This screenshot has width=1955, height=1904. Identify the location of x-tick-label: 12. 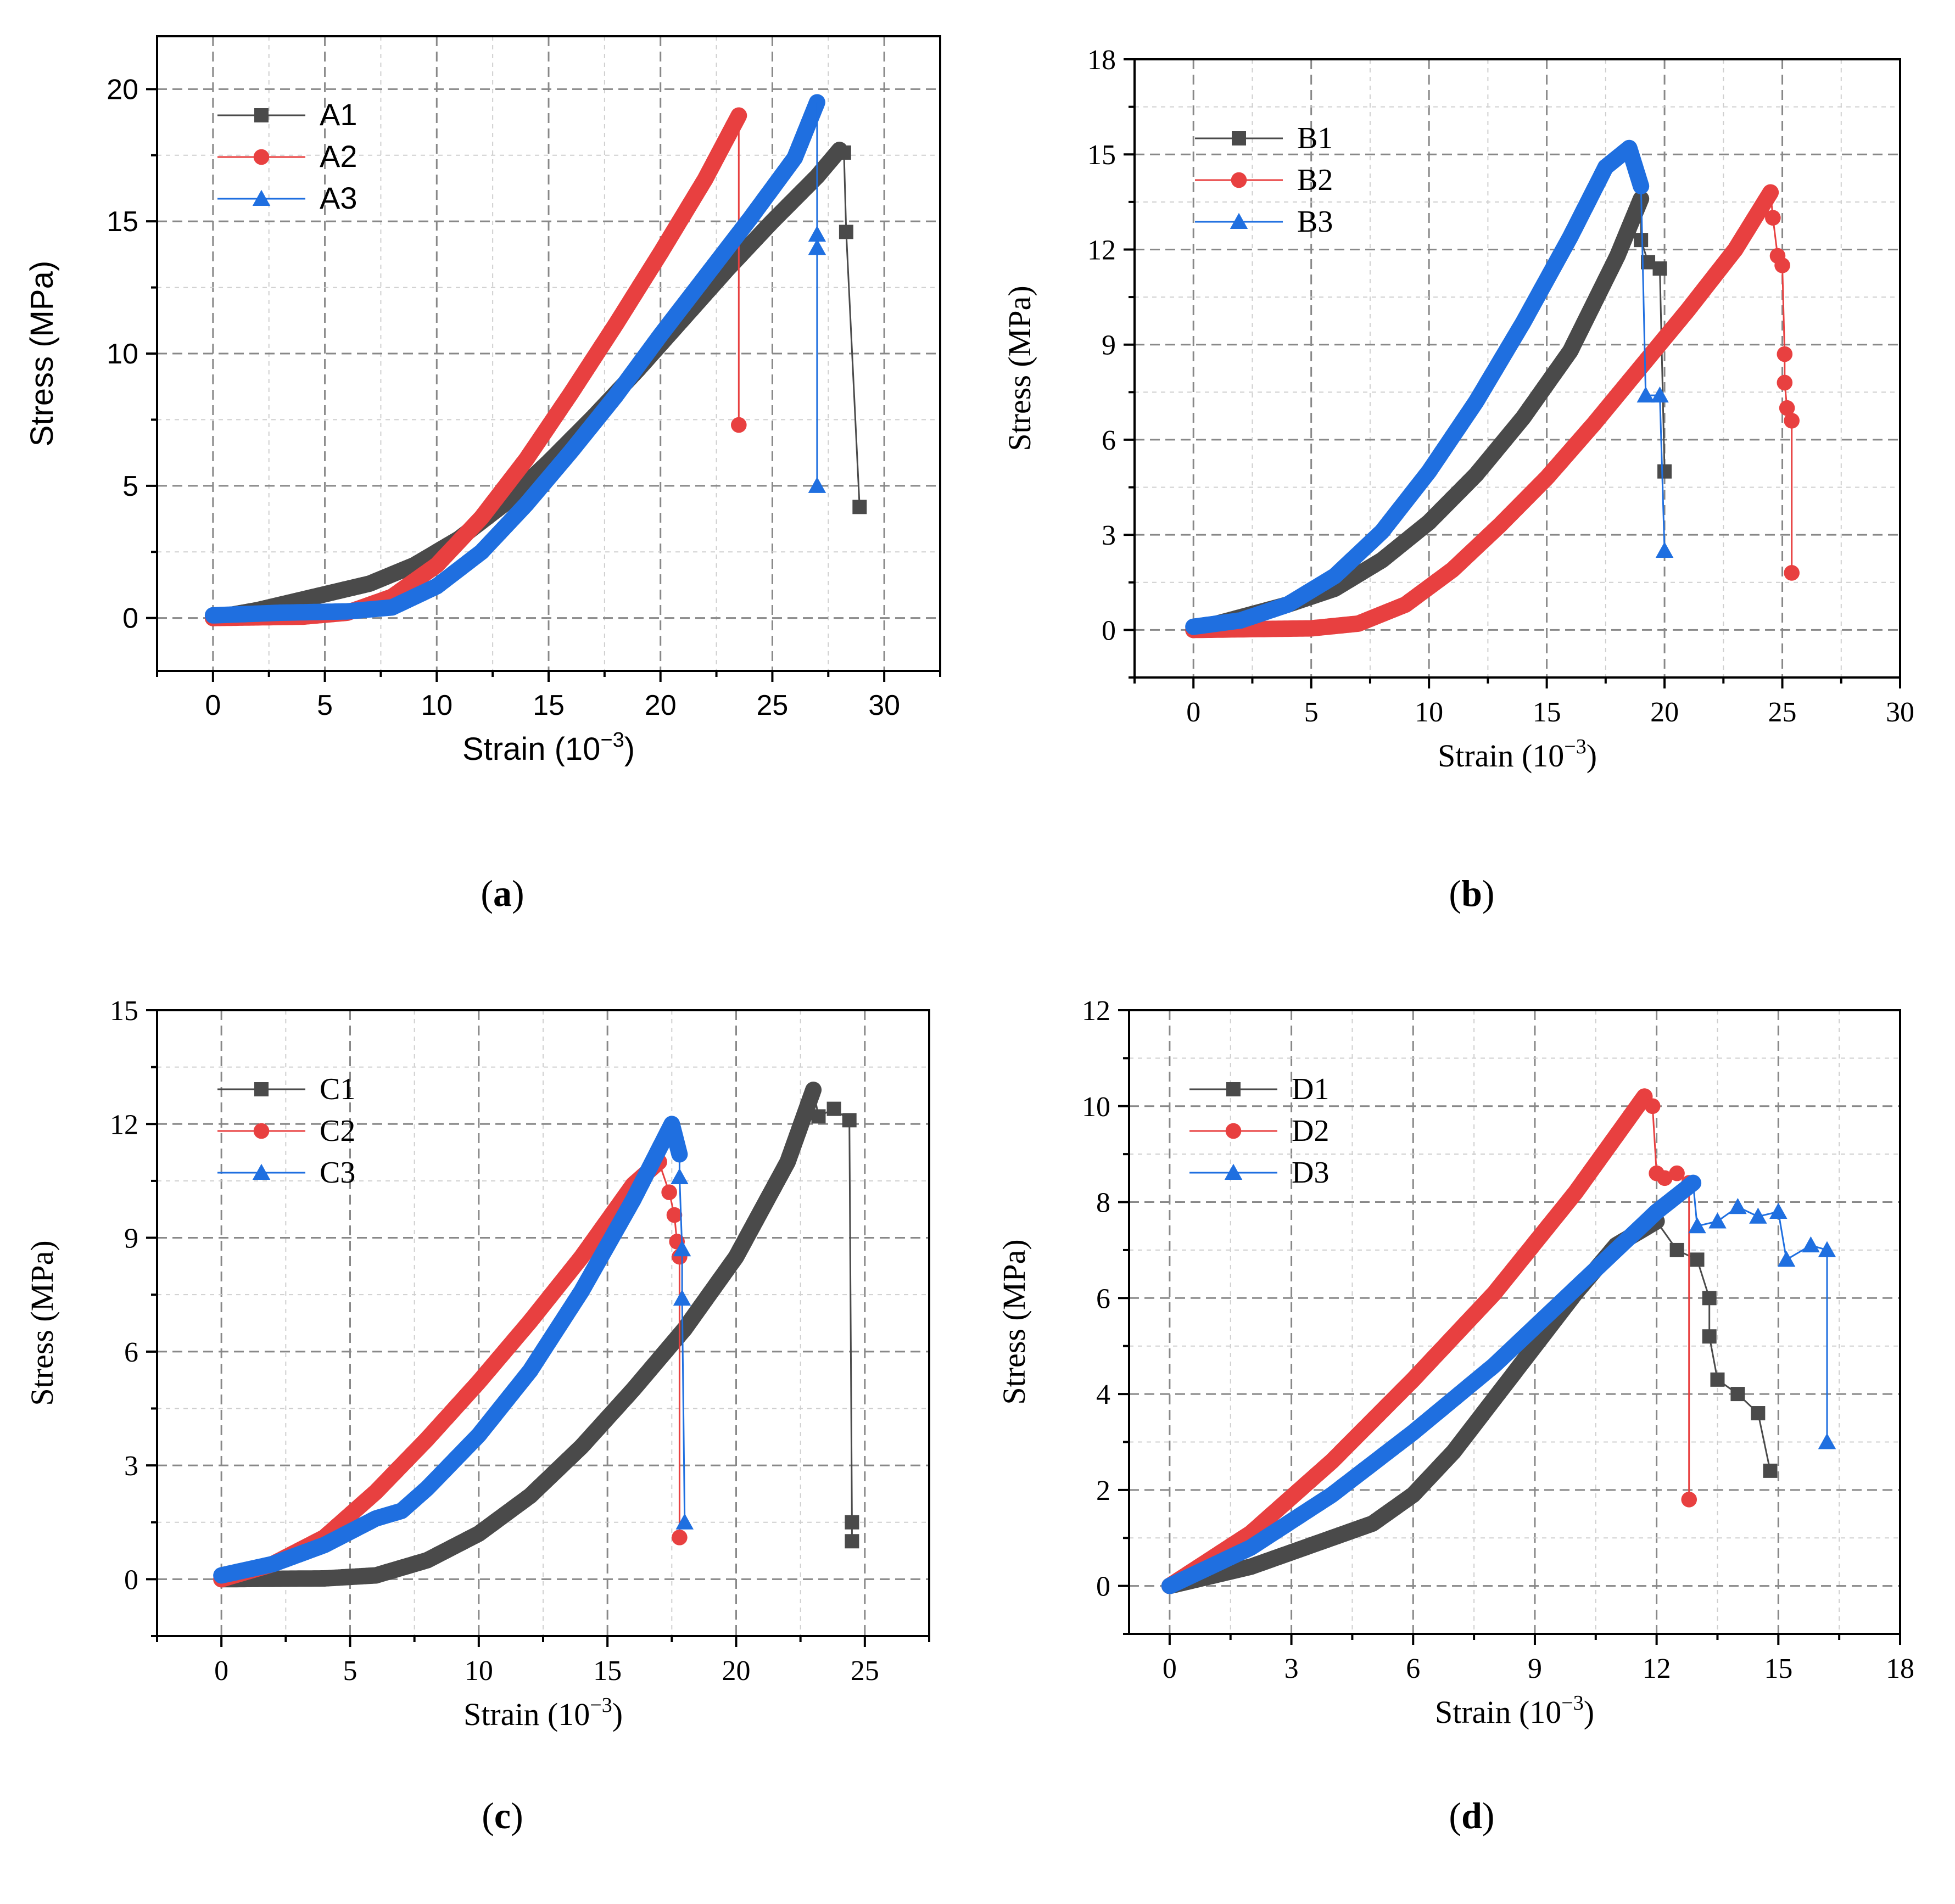
(1657, 1669).